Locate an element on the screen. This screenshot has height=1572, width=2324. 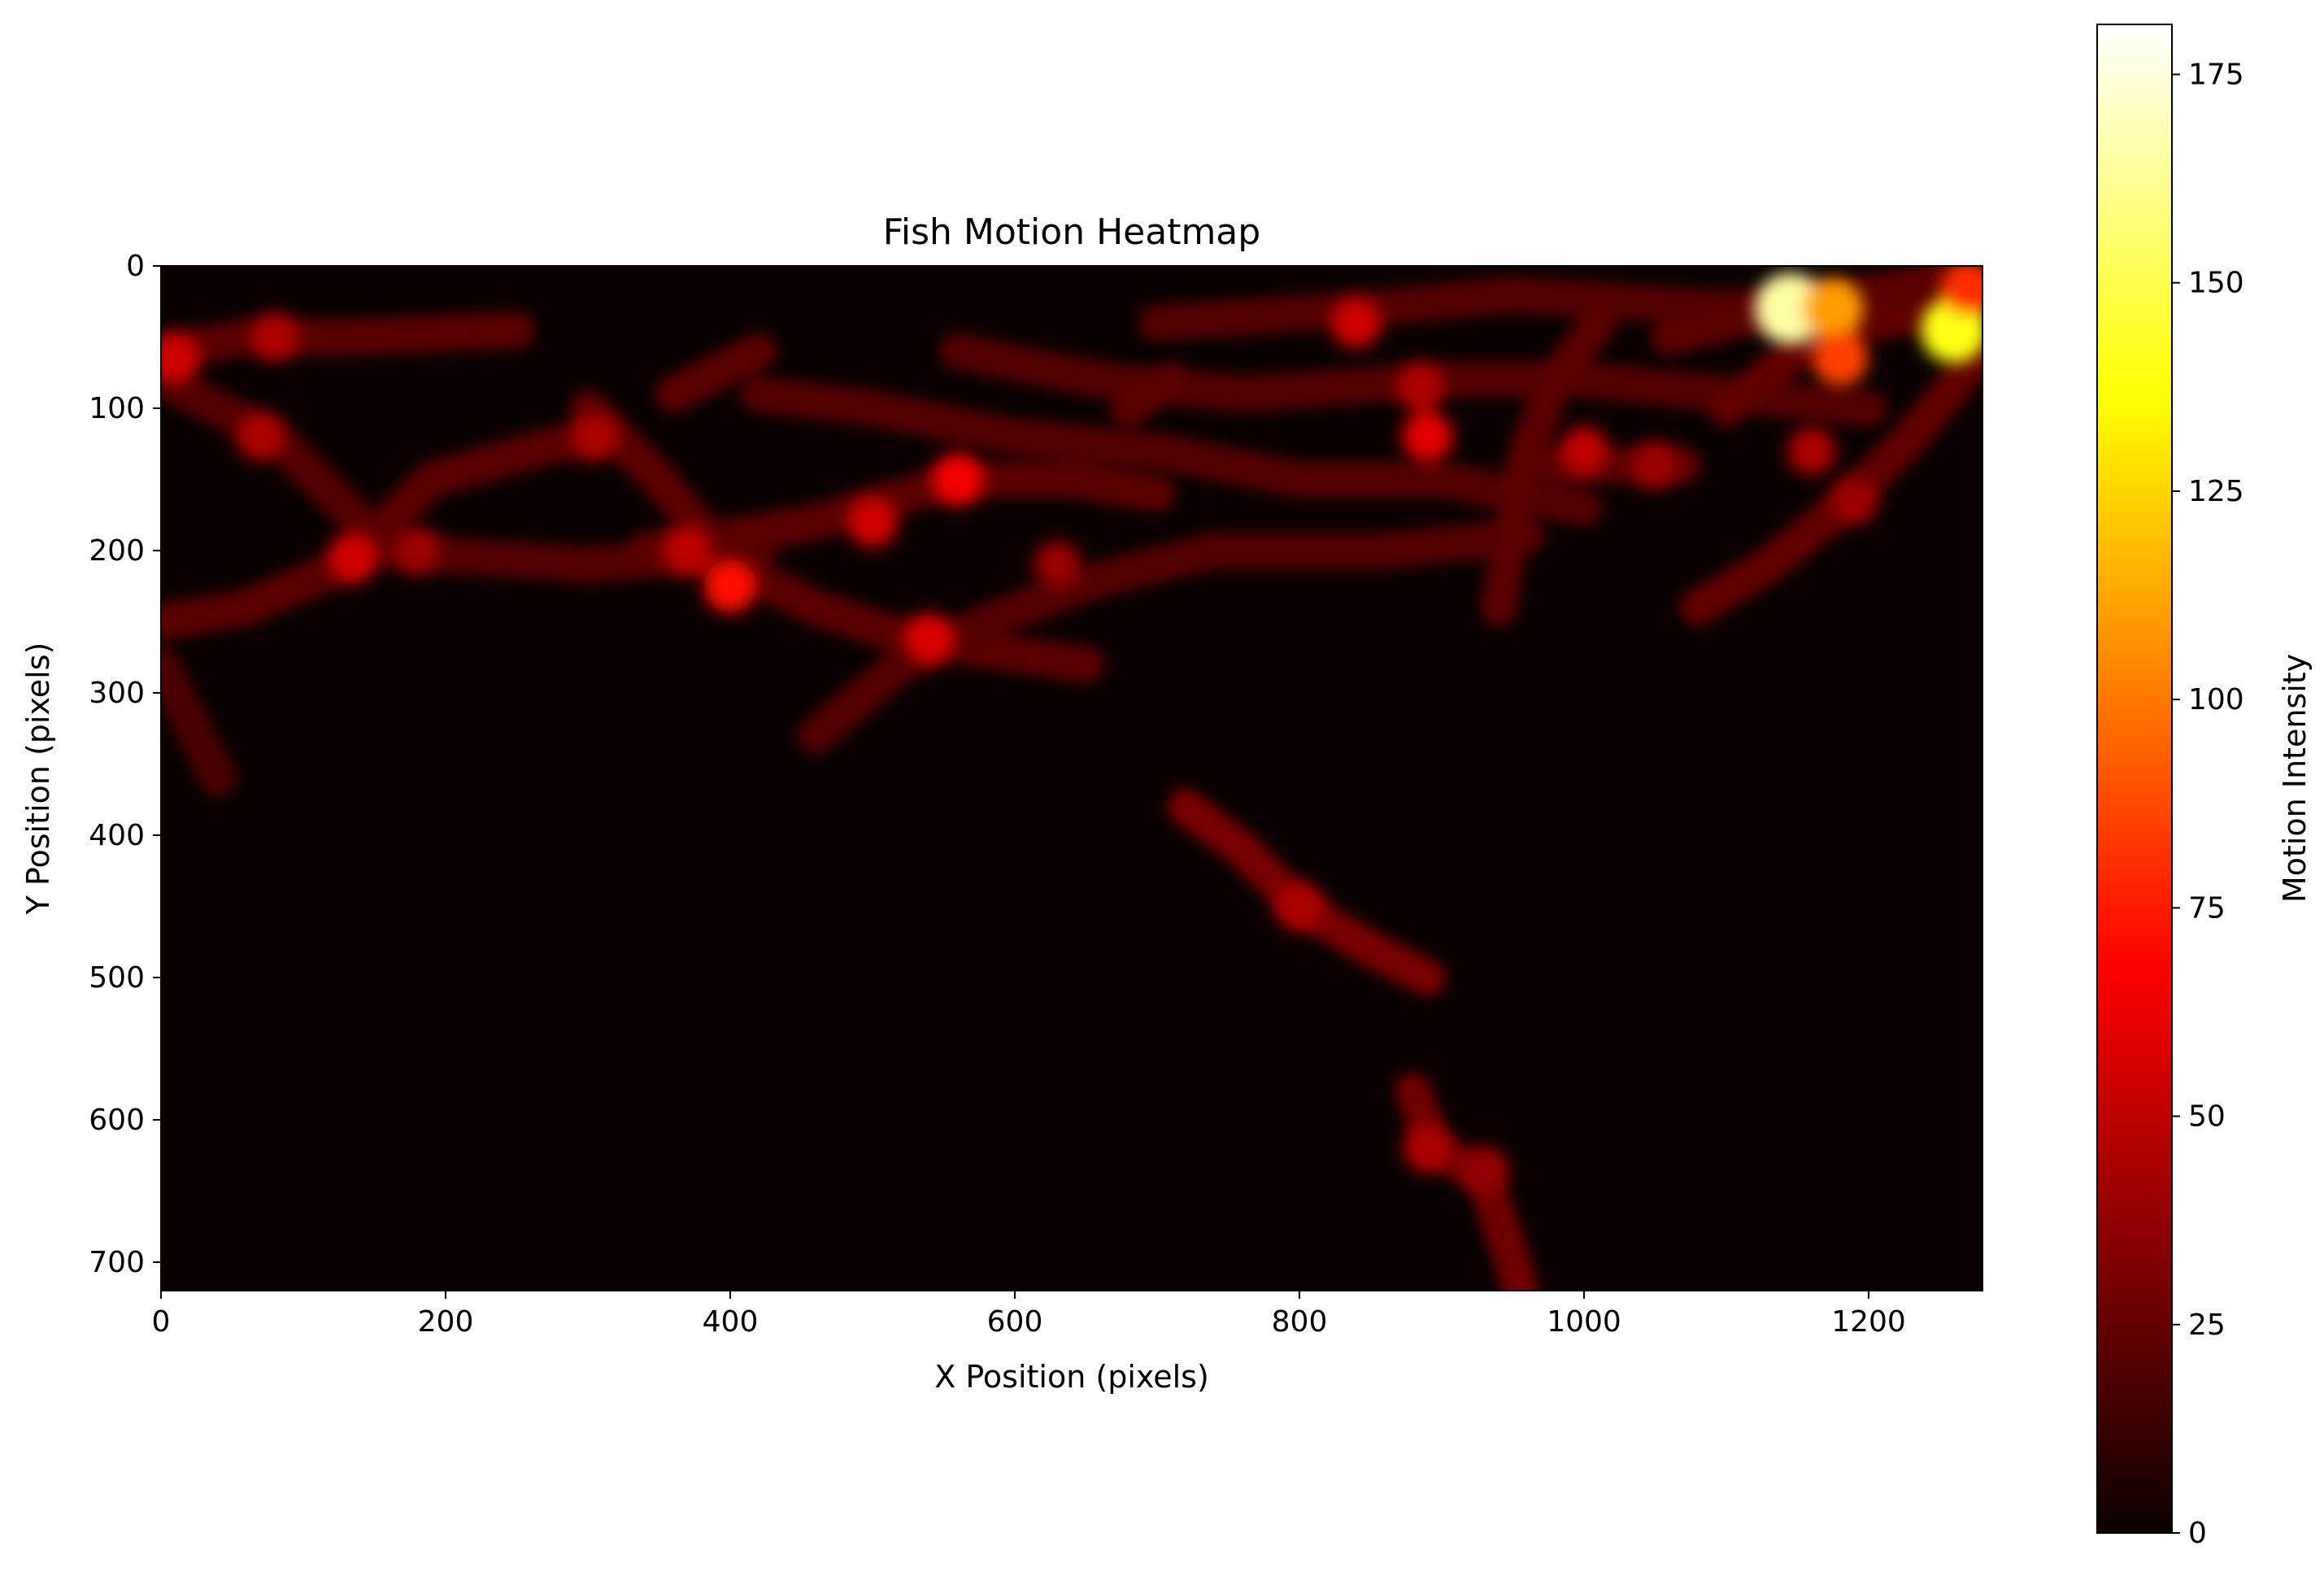
colorbar-tick-label-150: 150 is located at coordinates (2216, 283).